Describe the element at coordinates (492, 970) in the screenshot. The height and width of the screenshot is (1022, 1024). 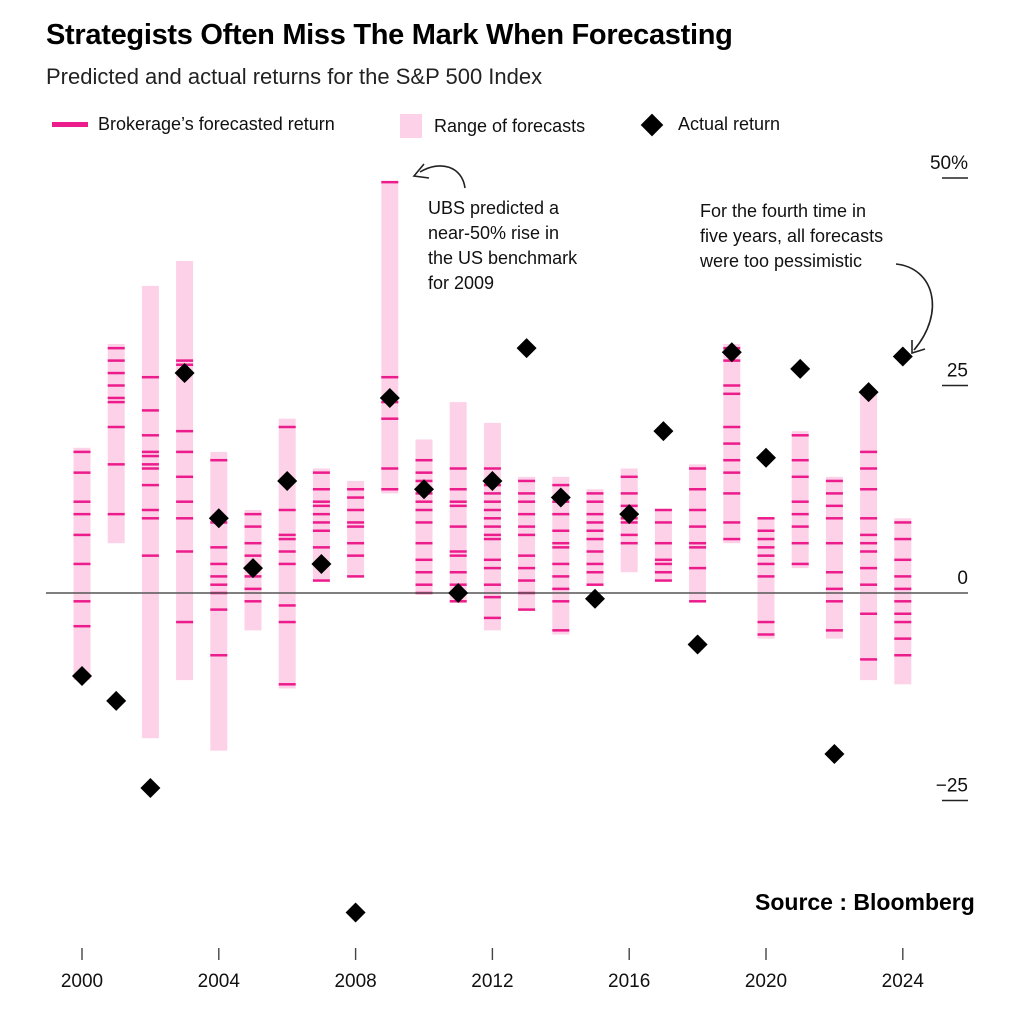
I see `x-axis: 2000 2004 2008 2012 2016 2020 2024` at that location.